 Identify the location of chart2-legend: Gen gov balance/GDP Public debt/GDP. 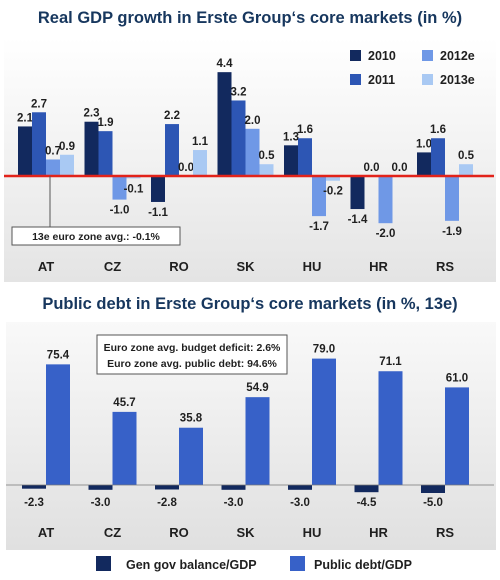
(254, 564).